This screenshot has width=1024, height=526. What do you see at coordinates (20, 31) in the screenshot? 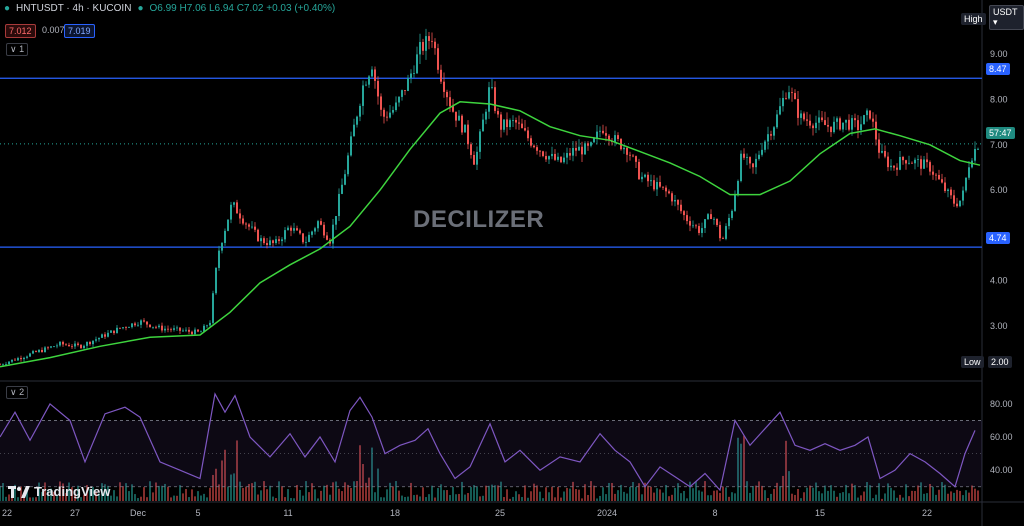
I see `bid-price: 7.012` at bounding box center [20, 31].